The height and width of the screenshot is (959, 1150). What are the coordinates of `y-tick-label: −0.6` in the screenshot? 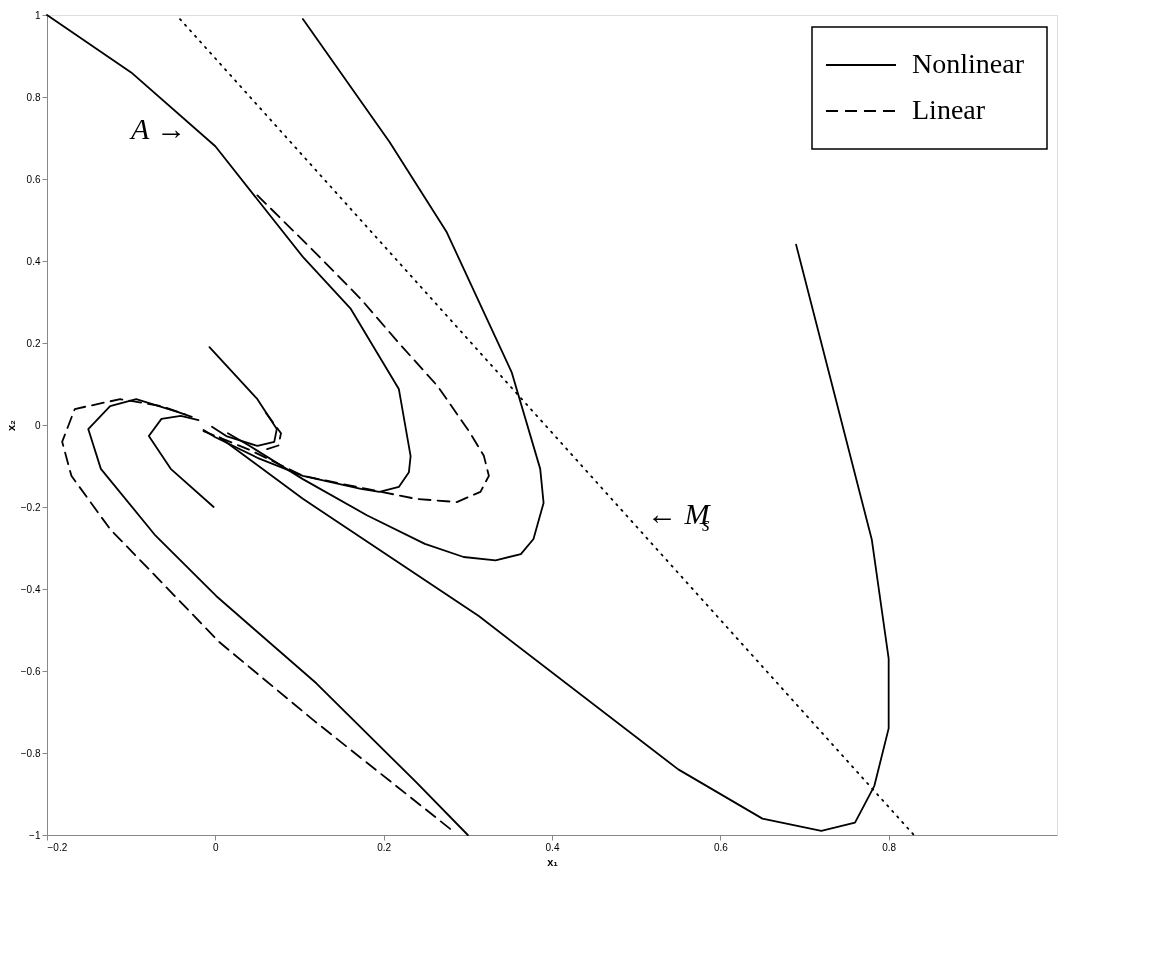 It's located at (30, 671).